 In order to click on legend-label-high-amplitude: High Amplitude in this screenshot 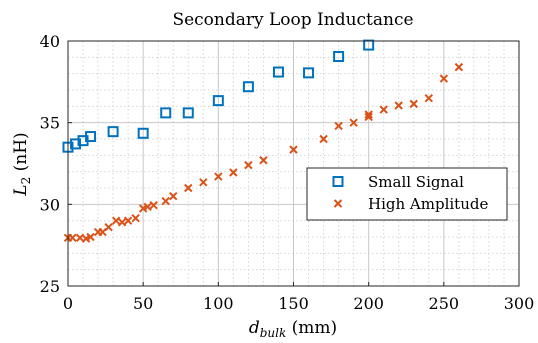, I will do `click(428, 204)`.